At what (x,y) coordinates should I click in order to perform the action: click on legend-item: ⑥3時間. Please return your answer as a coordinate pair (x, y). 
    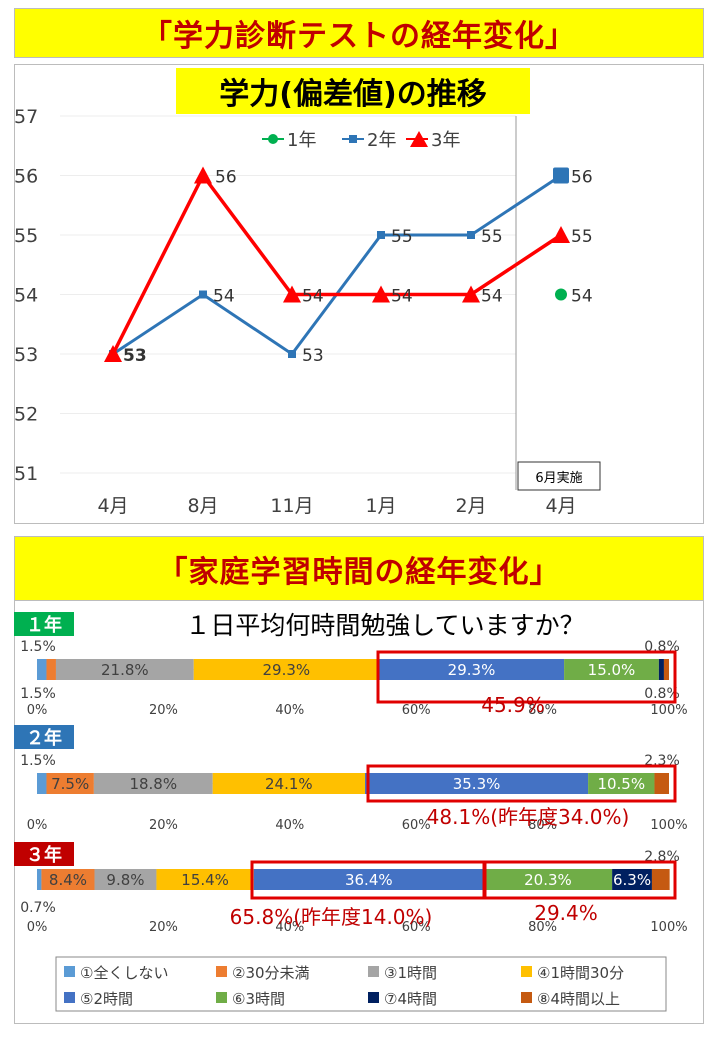
    Looking at the image, I should click on (250, 999).